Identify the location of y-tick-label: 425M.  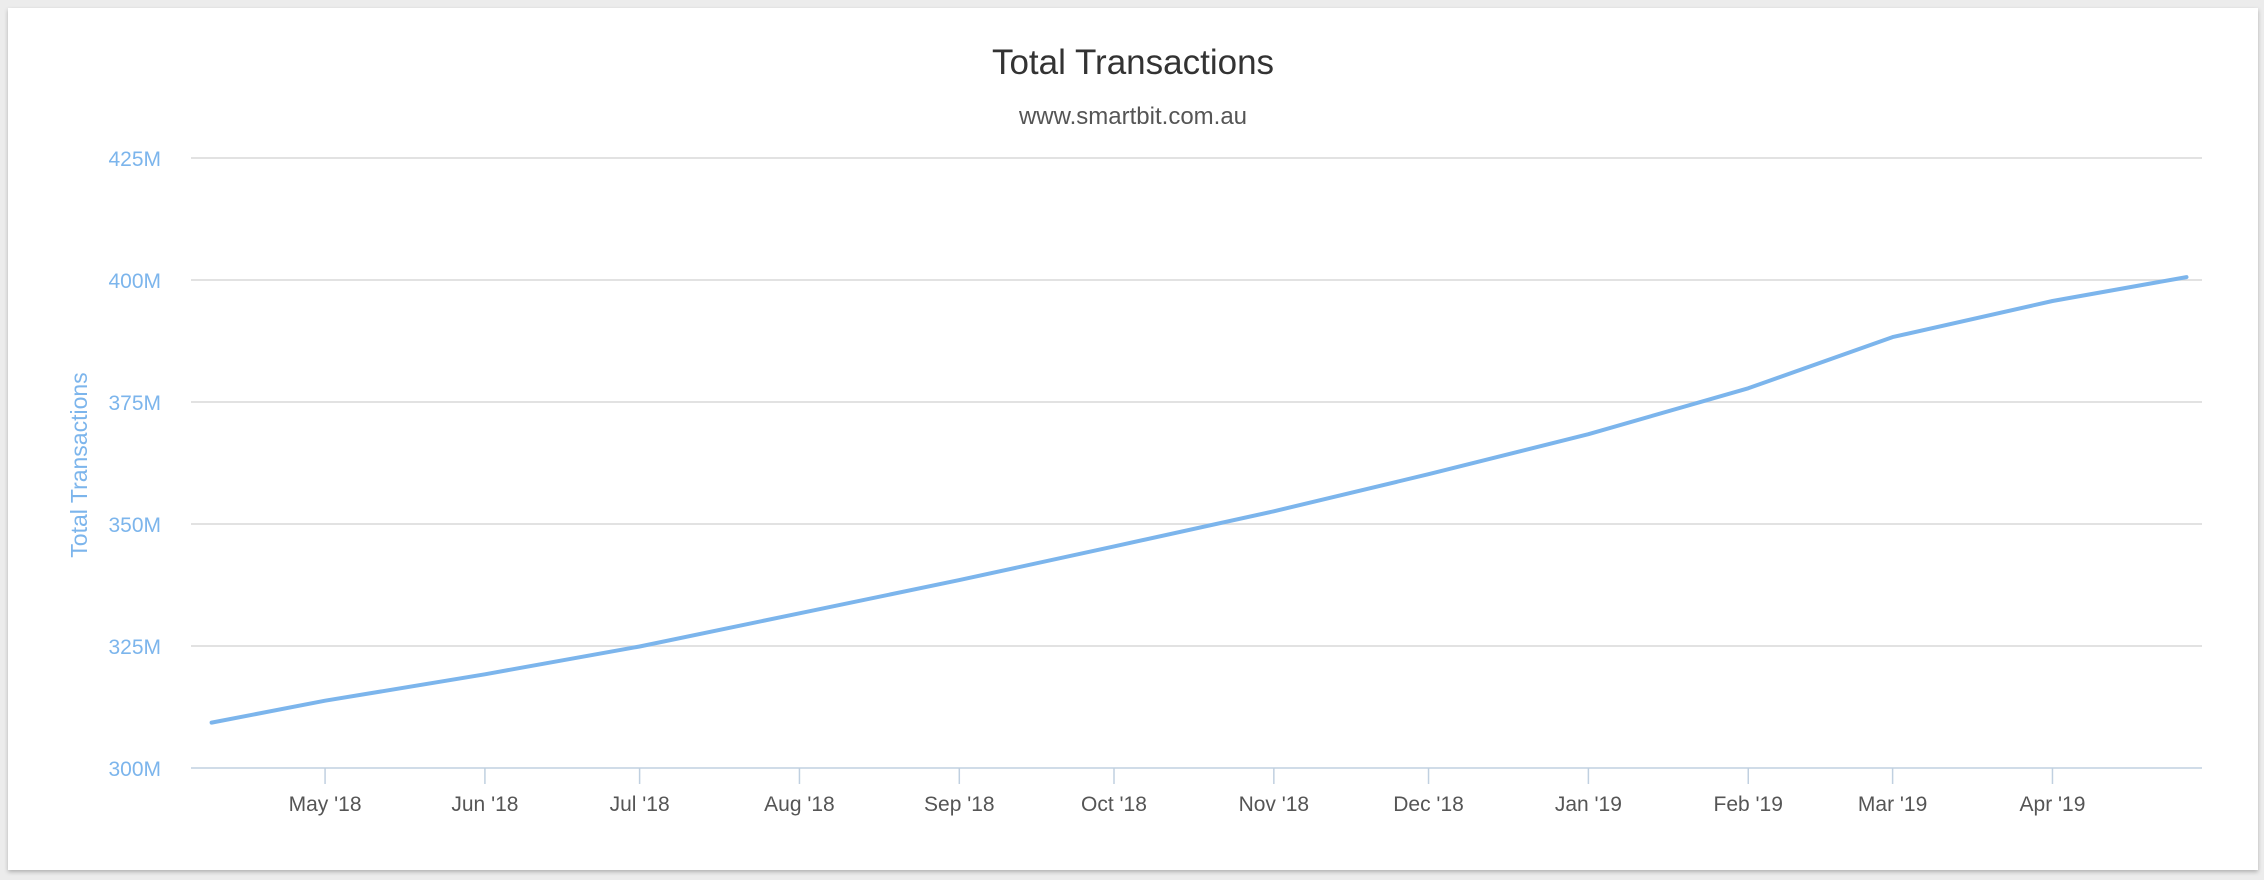
(134, 159).